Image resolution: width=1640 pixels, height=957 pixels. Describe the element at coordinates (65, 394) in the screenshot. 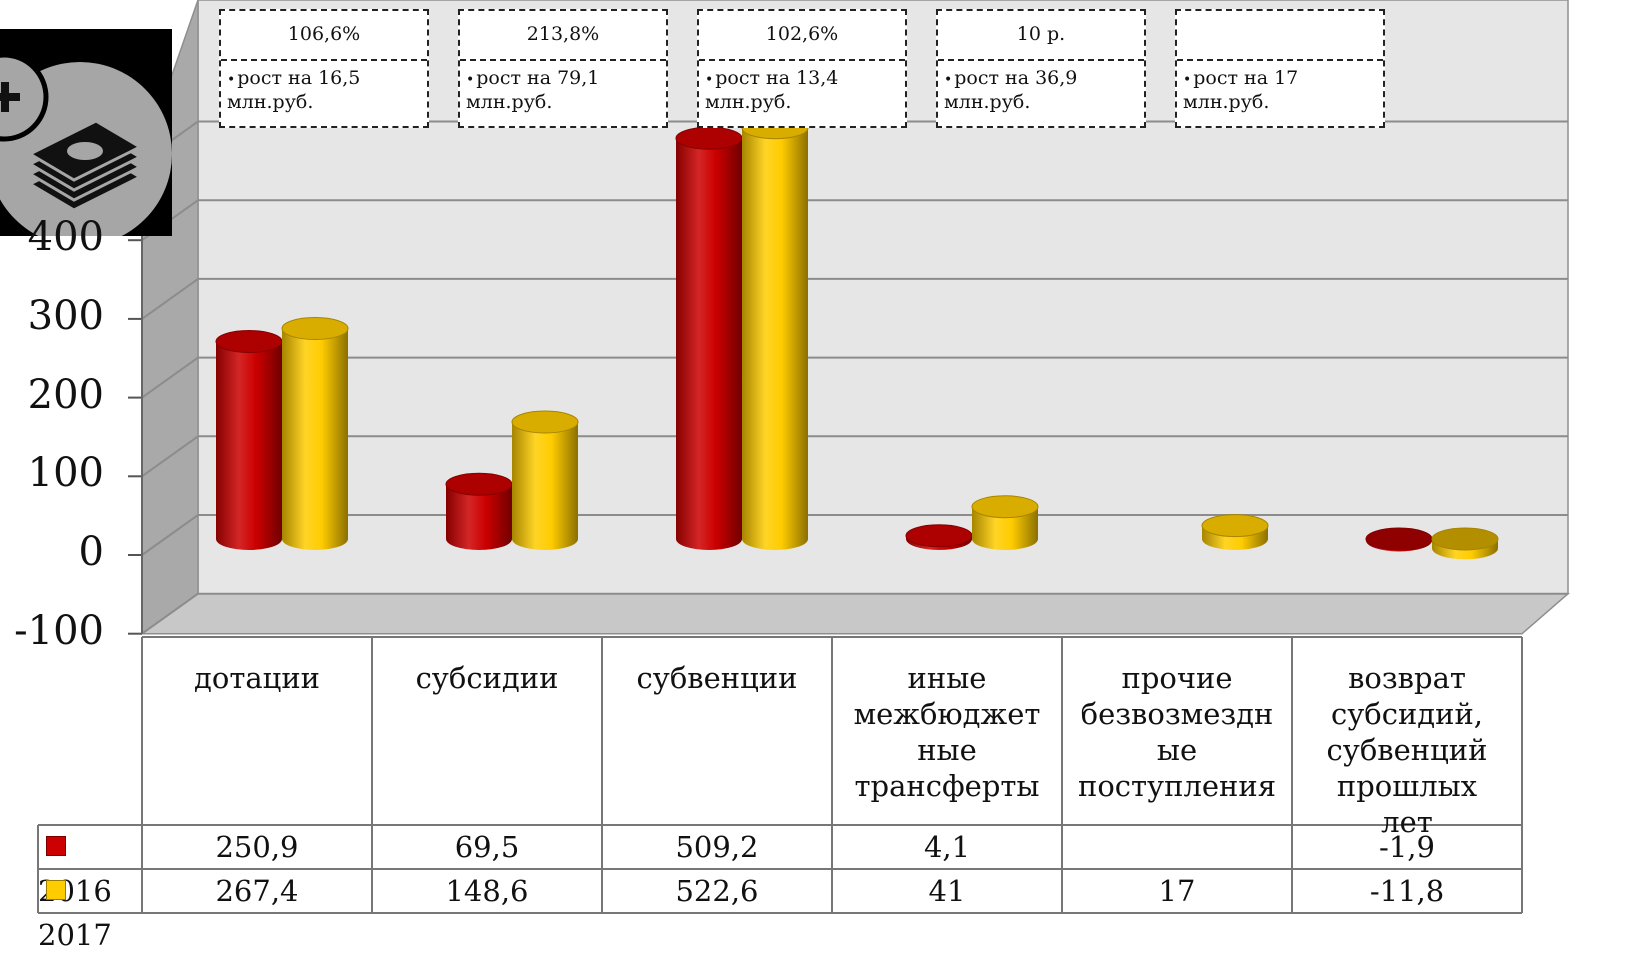

I see `y-tick-label: 200` at that location.